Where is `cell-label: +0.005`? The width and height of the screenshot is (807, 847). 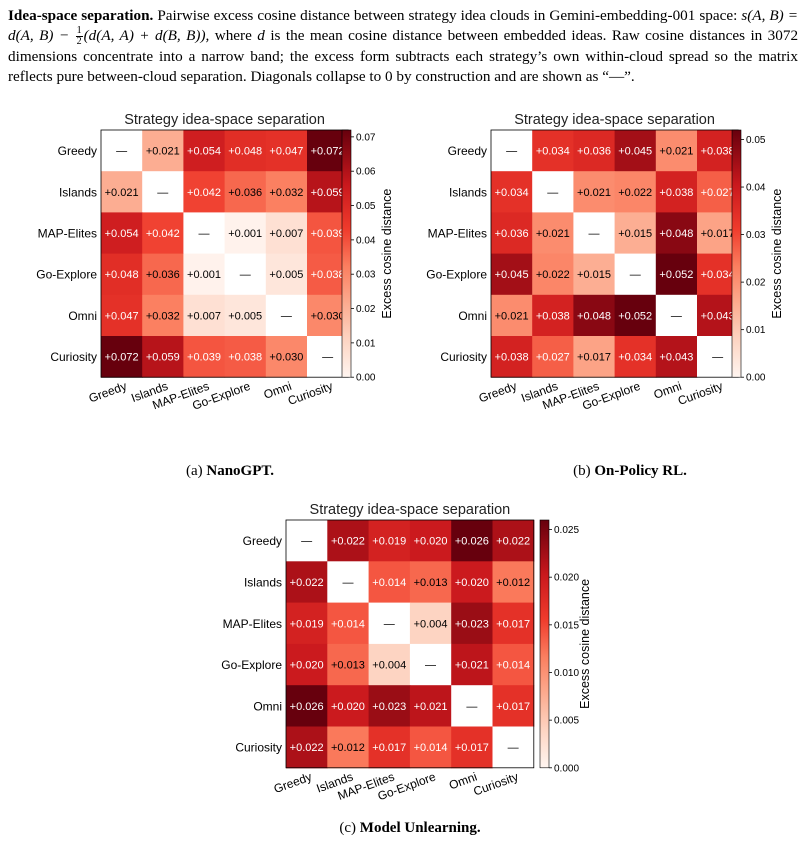
cell-label: +0.005 is located at coordinates (245, 316).